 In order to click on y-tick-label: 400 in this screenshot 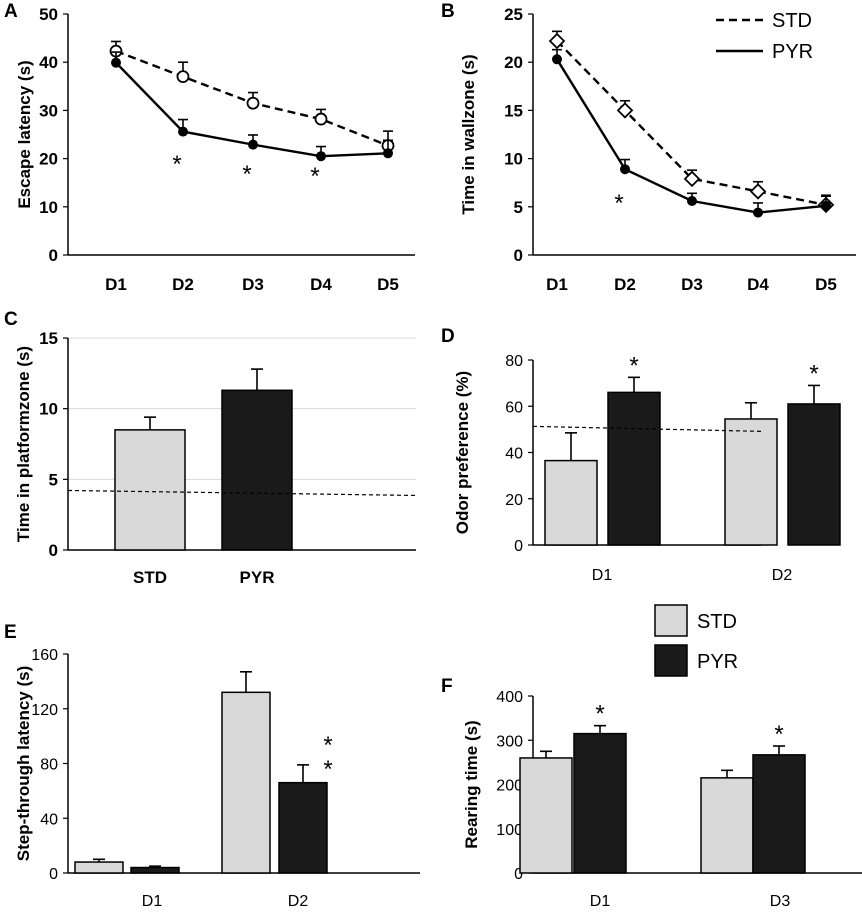, I will do `click(509, 697)`.